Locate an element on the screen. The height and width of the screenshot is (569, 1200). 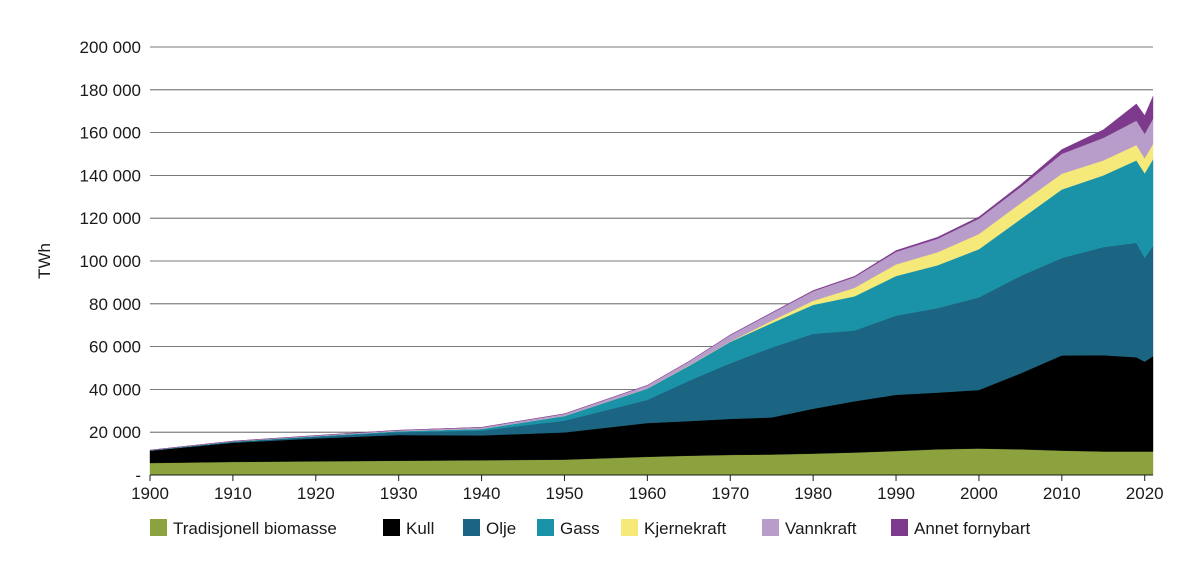
legend-item-tradisjonell-biomasse: Tradisjonell biomasse is located at coordinates (243, 528).